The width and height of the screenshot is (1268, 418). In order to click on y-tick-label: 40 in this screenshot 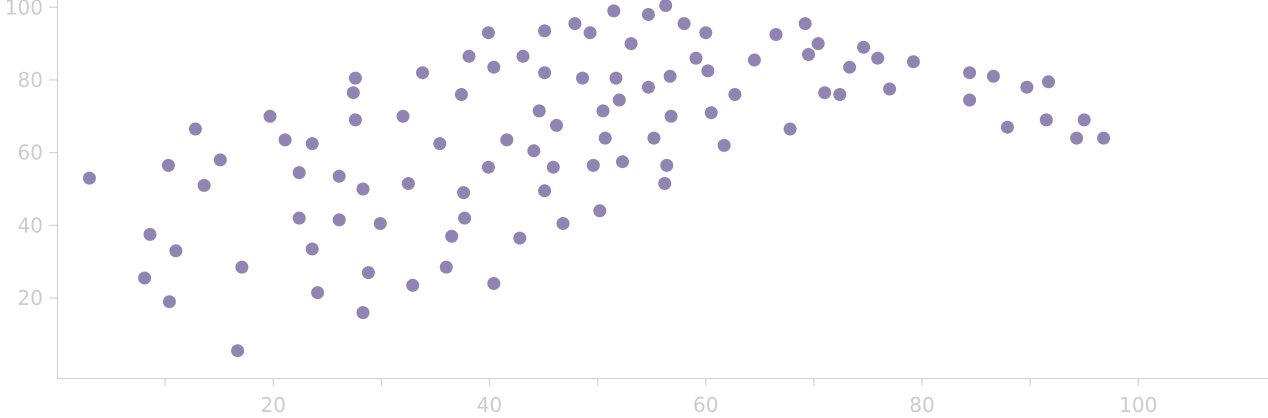, I will do `click(30, 225)`.